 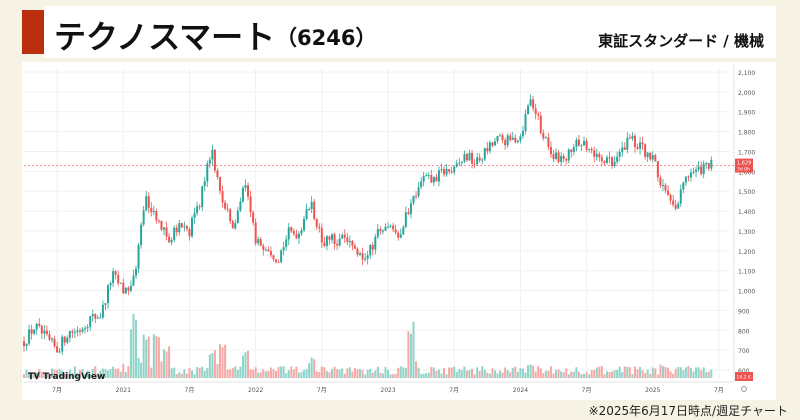 I want to click on current-price-label: 1,629, so click(x=744, y=164).